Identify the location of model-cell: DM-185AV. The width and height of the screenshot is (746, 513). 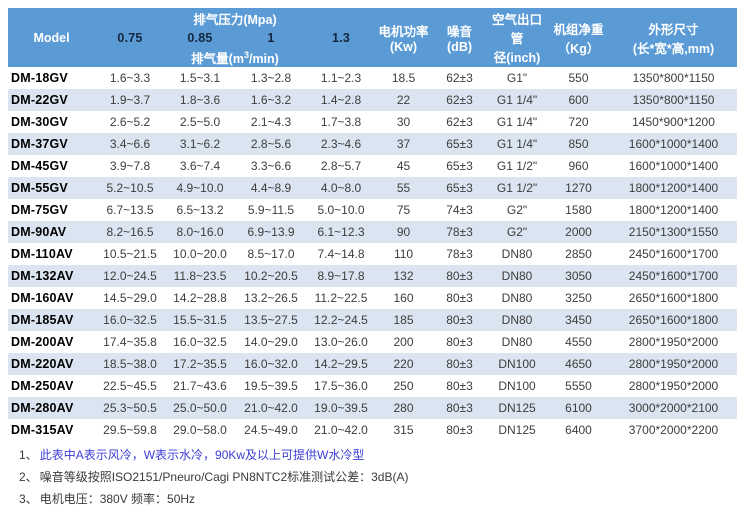
(42, 320).